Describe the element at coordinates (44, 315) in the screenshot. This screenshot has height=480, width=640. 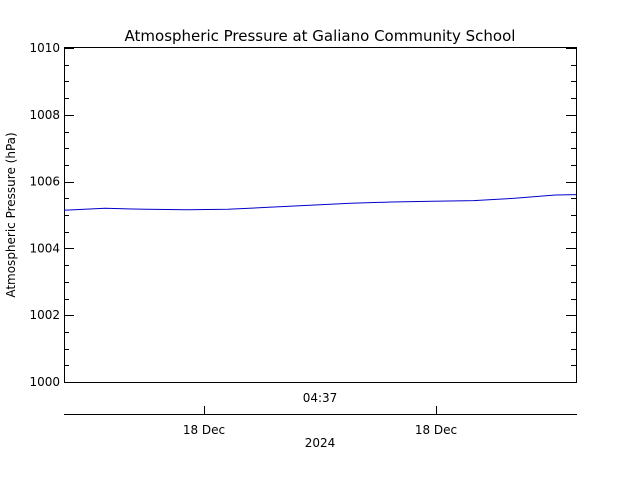
I see `y-tick-label: 1002` at that location.